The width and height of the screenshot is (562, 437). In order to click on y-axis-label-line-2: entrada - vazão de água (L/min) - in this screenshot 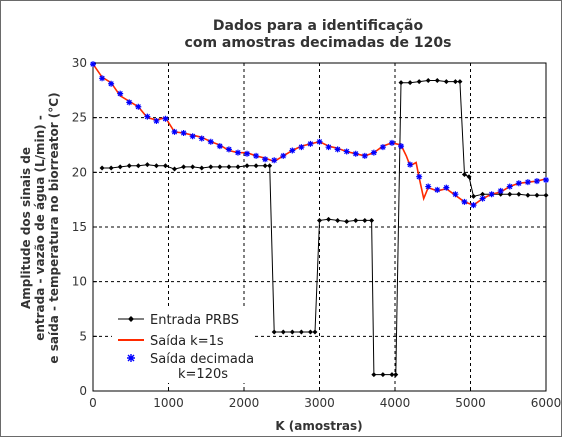, I will do `click(40, 228)`.